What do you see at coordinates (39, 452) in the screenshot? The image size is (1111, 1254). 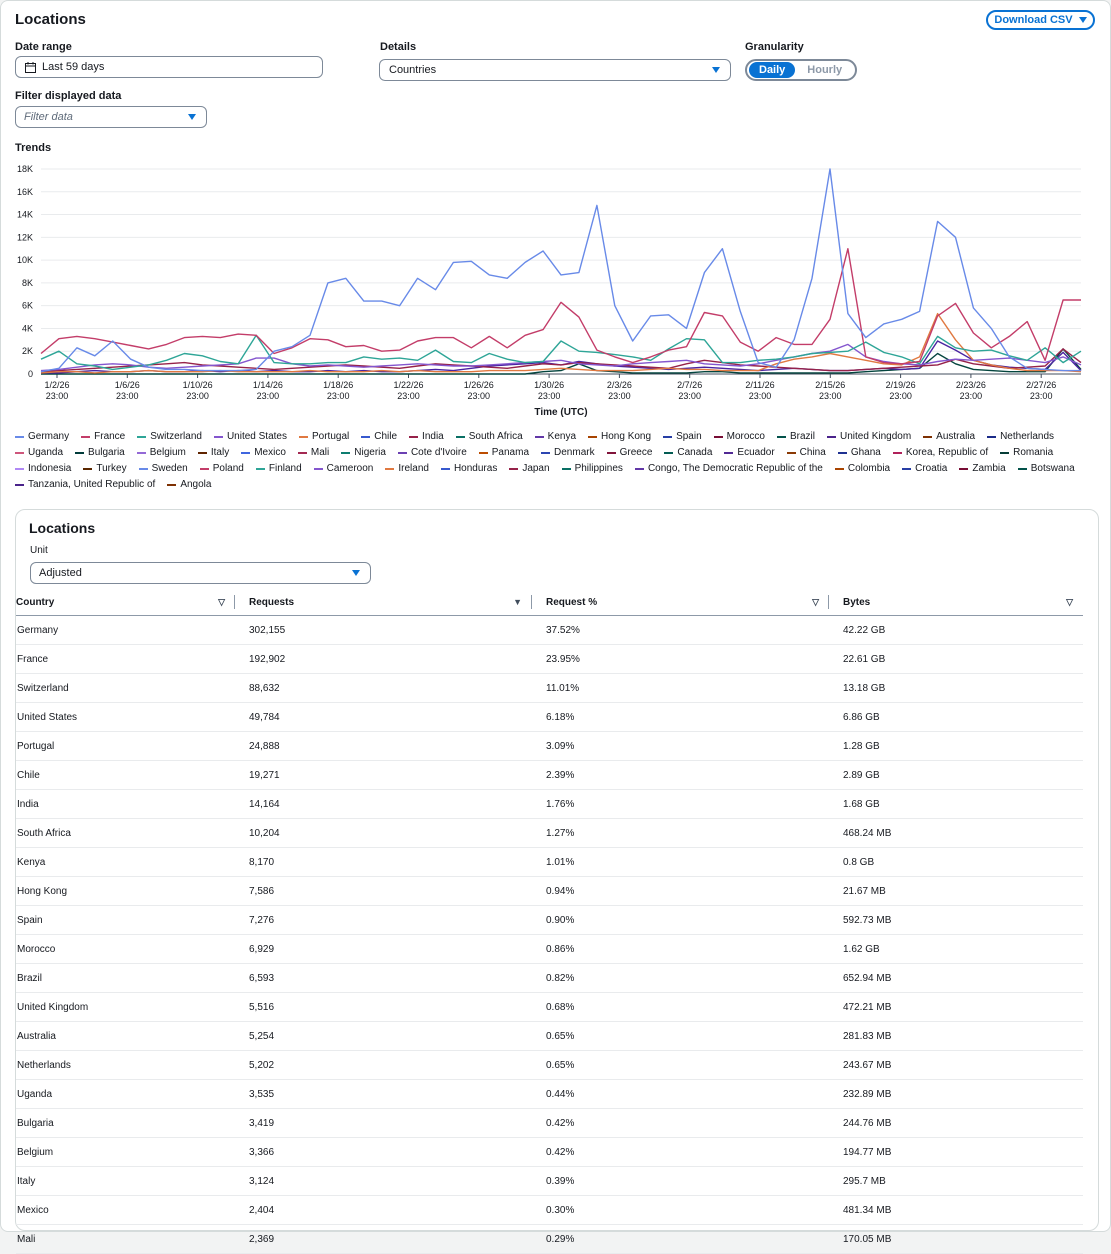 I see `legend-item: Uganda` at bounding box center [39, 452].